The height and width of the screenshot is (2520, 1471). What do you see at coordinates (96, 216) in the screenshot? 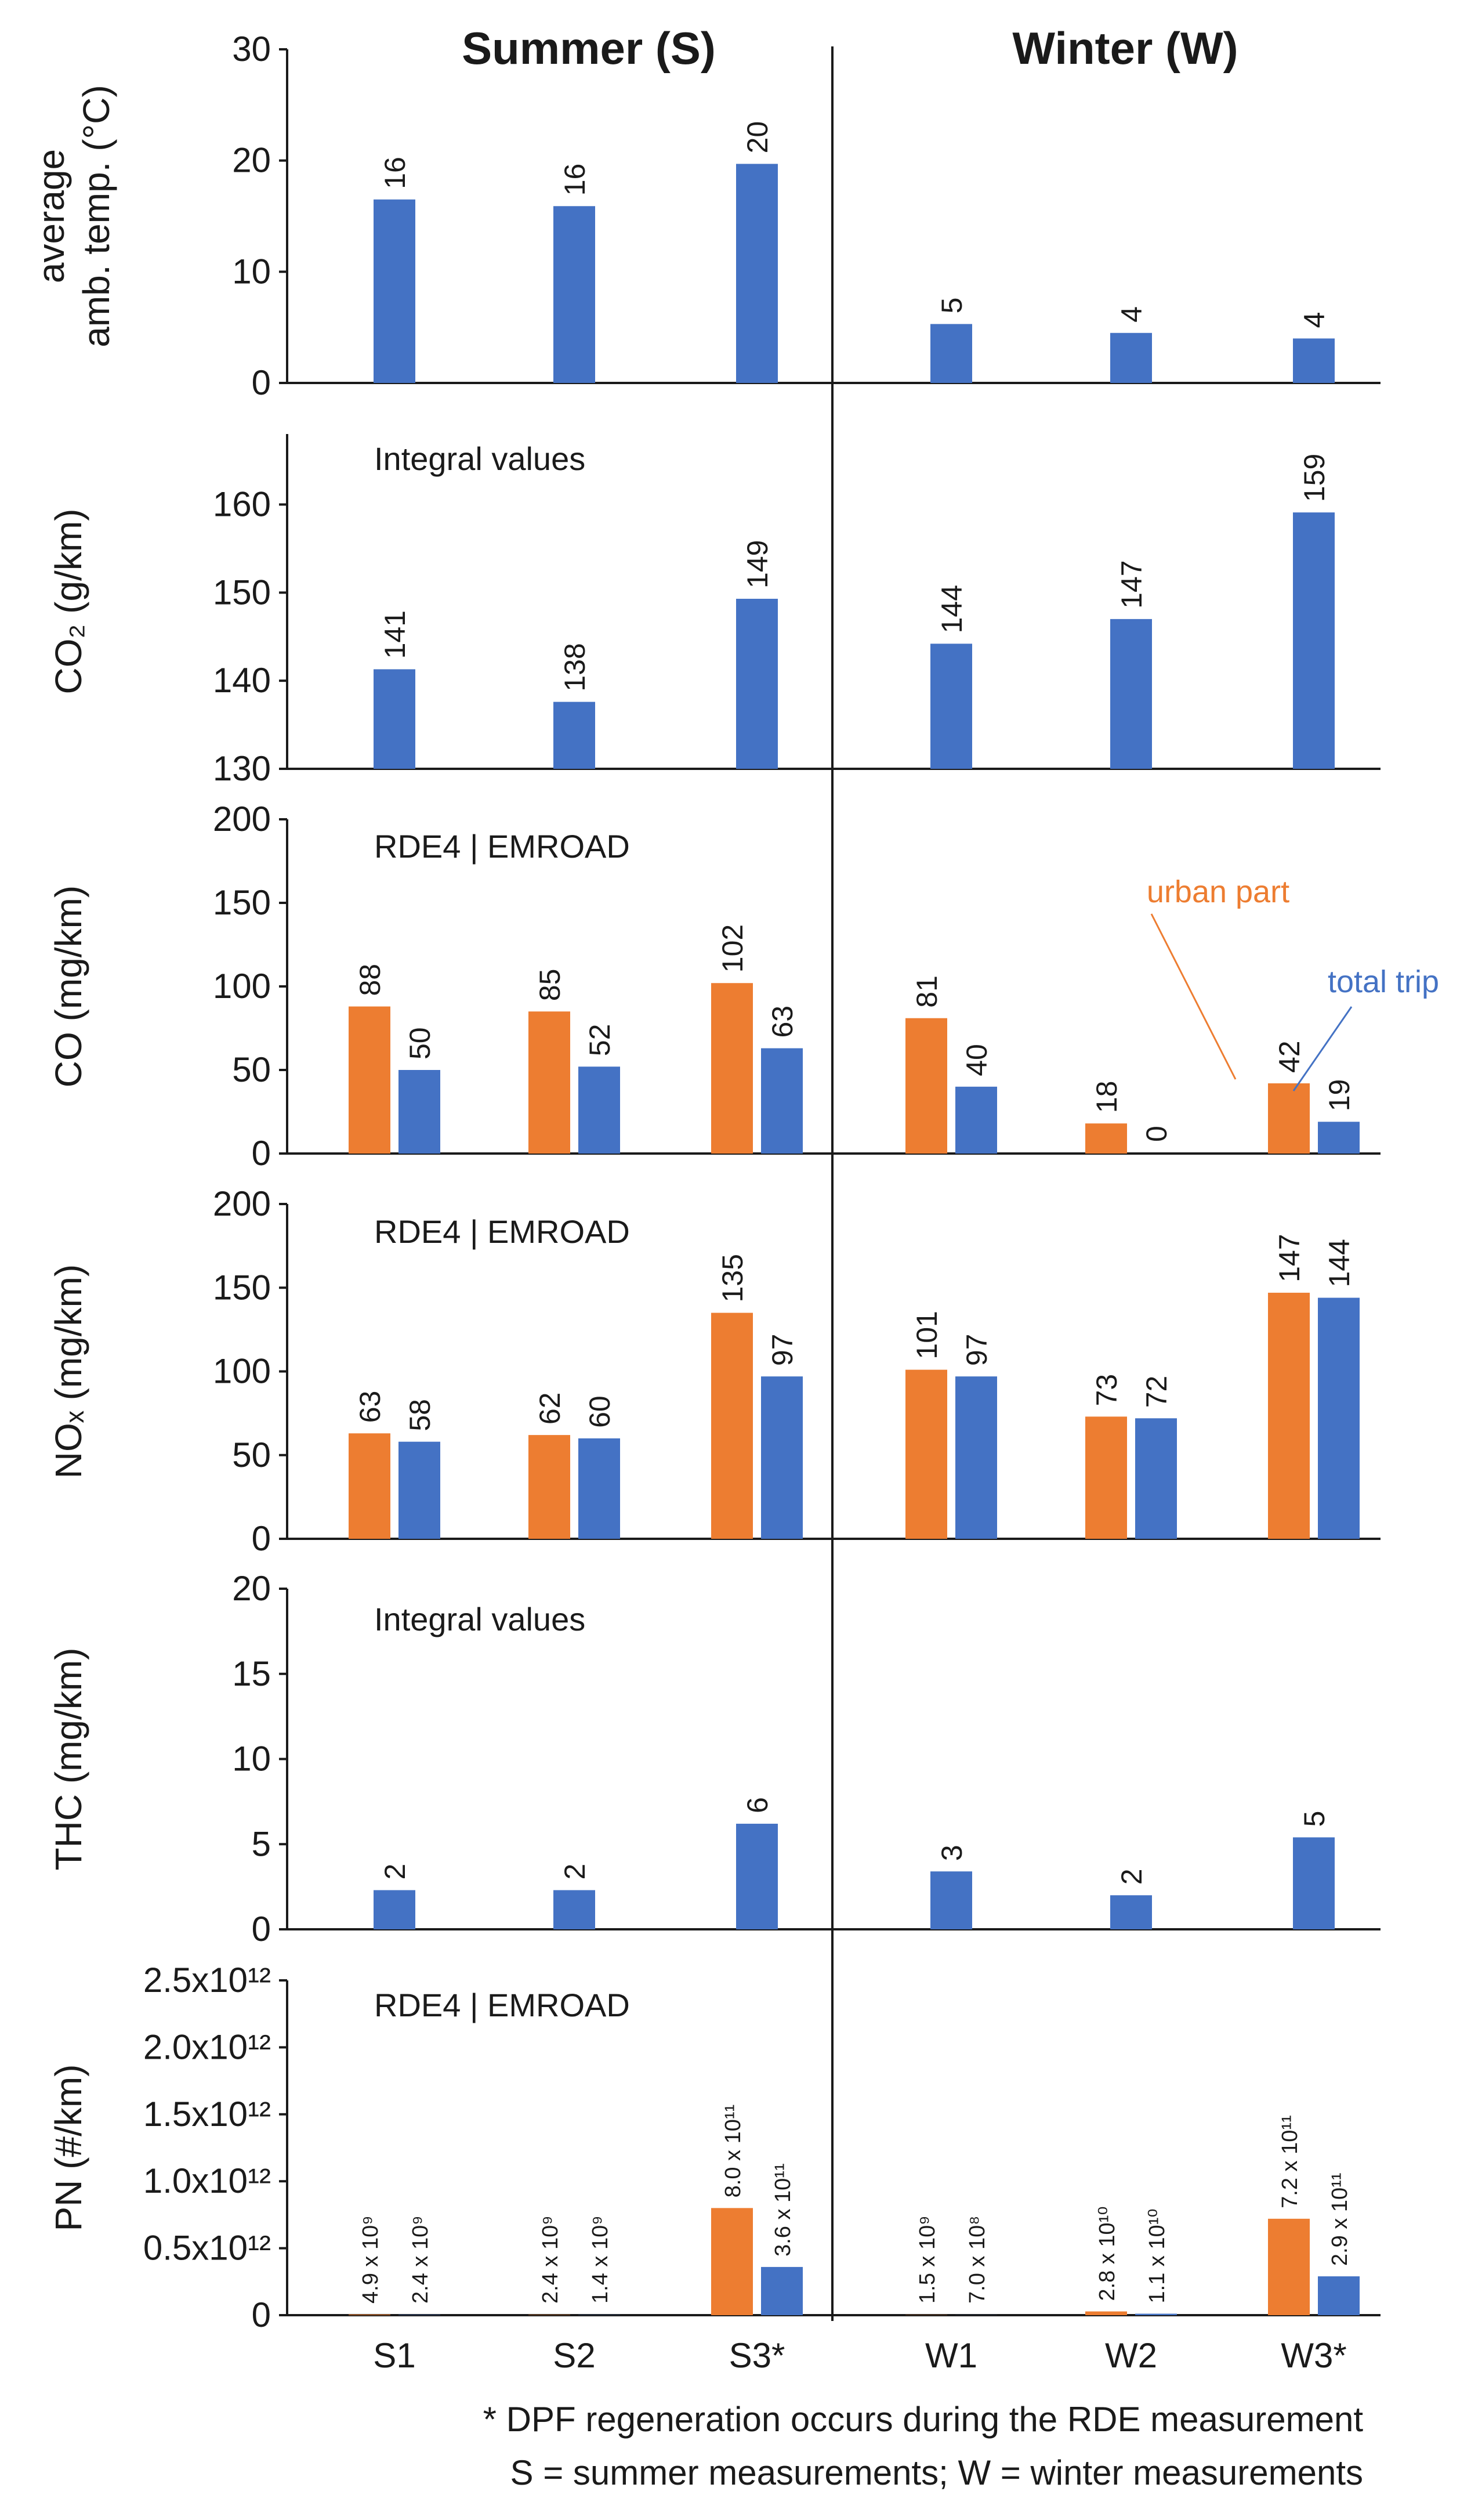
I see `temp-y-axis-label: amb. temp. (°C)` at bounding box center [96, 216].